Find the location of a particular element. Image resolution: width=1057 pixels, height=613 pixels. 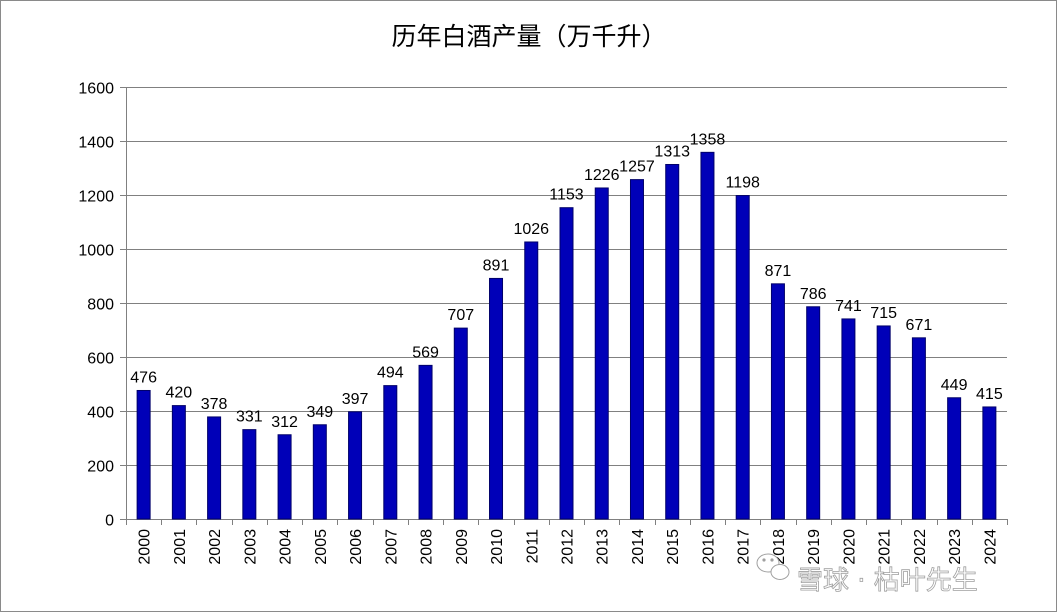

value-label-2015: 1313 is located at coordinates (672, 151).